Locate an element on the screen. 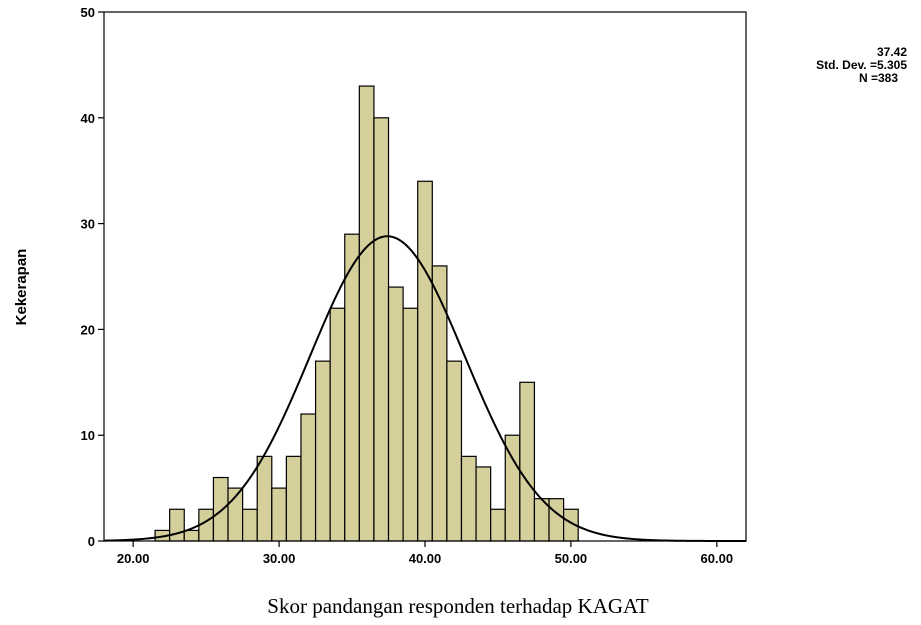 The image size is (921, 625). stat-mean: 37.42 is located at coordinates (892, 52).